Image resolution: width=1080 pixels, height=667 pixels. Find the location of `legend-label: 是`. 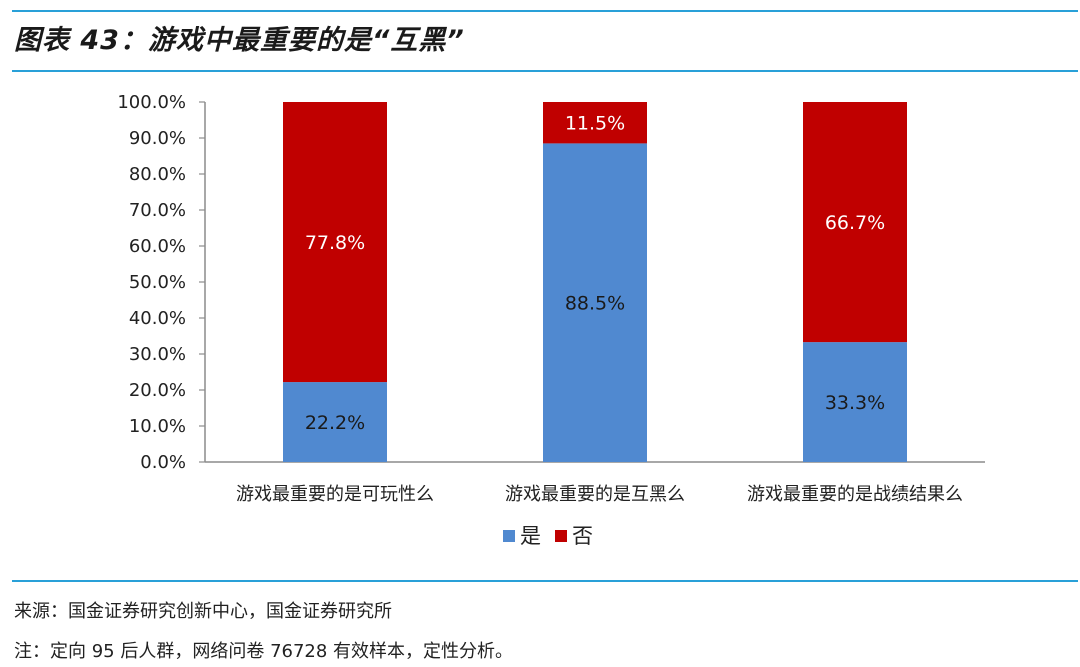

legend-label: 是 is located at coordinates (530, 536).